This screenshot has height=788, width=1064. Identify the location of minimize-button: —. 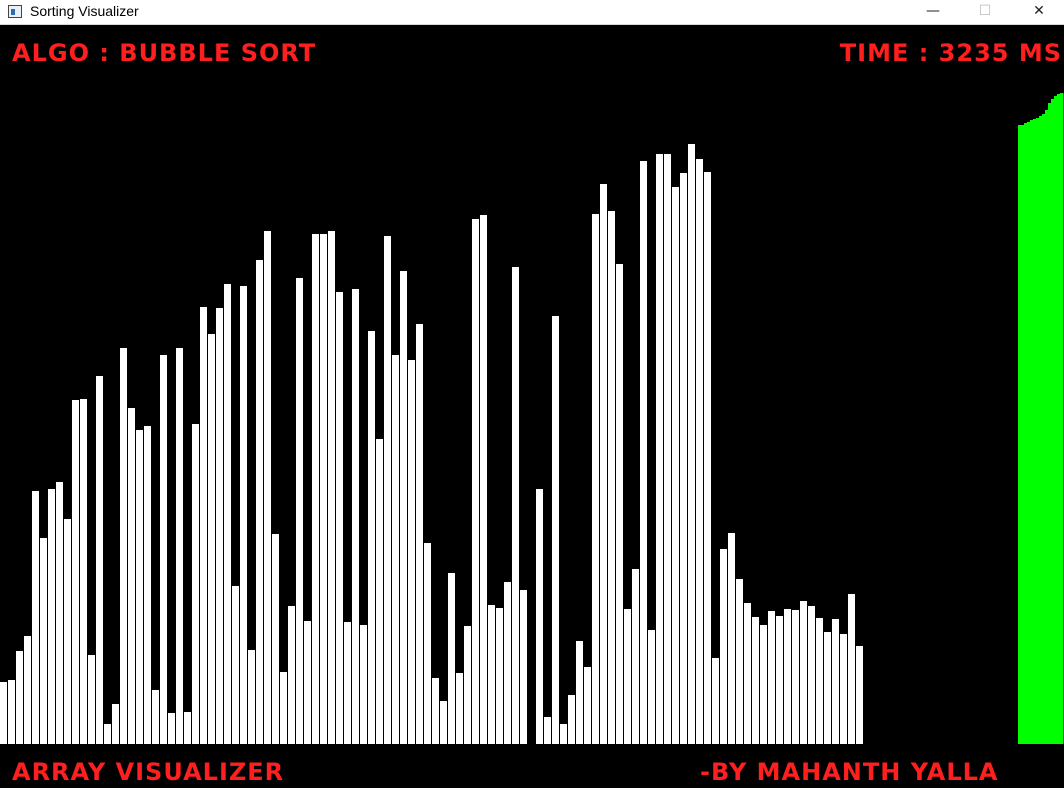
(933, 11).